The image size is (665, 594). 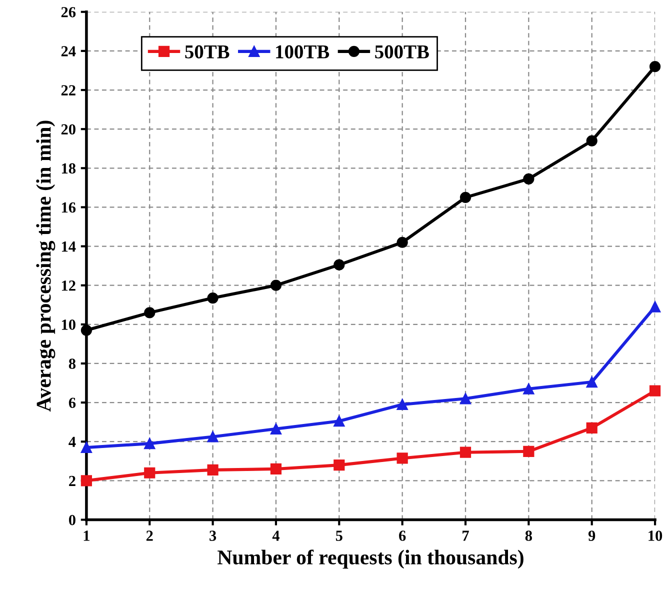 What do you see at coordinates (69, 325) in the screenshot?
I see `y-tick-label: 10` at bounding box center [69, 325].